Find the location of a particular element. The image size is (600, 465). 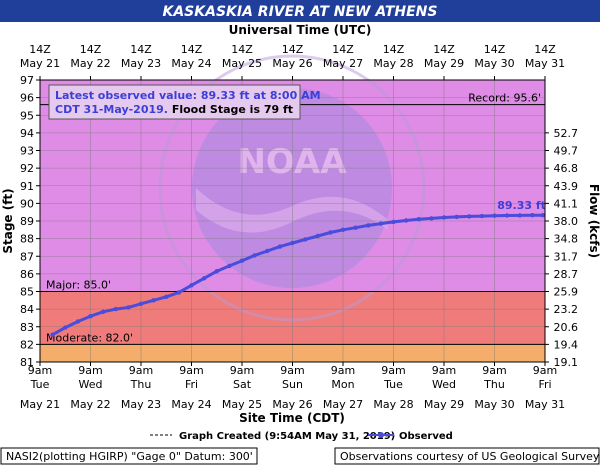

flow-tick-label: 19.1 is located at coordinates (566, 362).